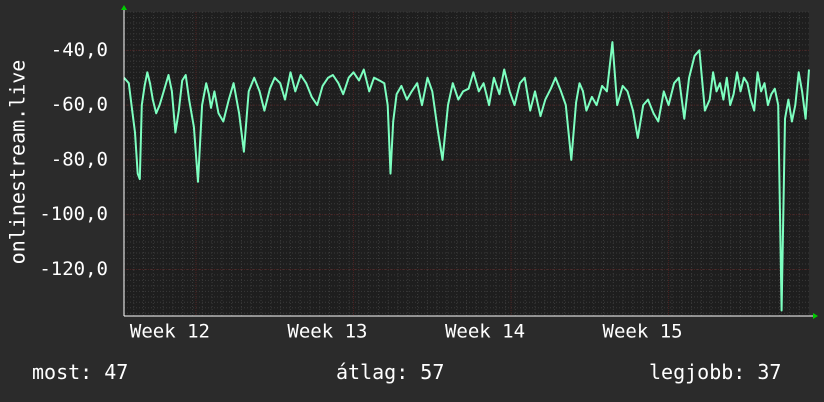  I want to click on x-tick-label: Week 14, so click(485, 332).